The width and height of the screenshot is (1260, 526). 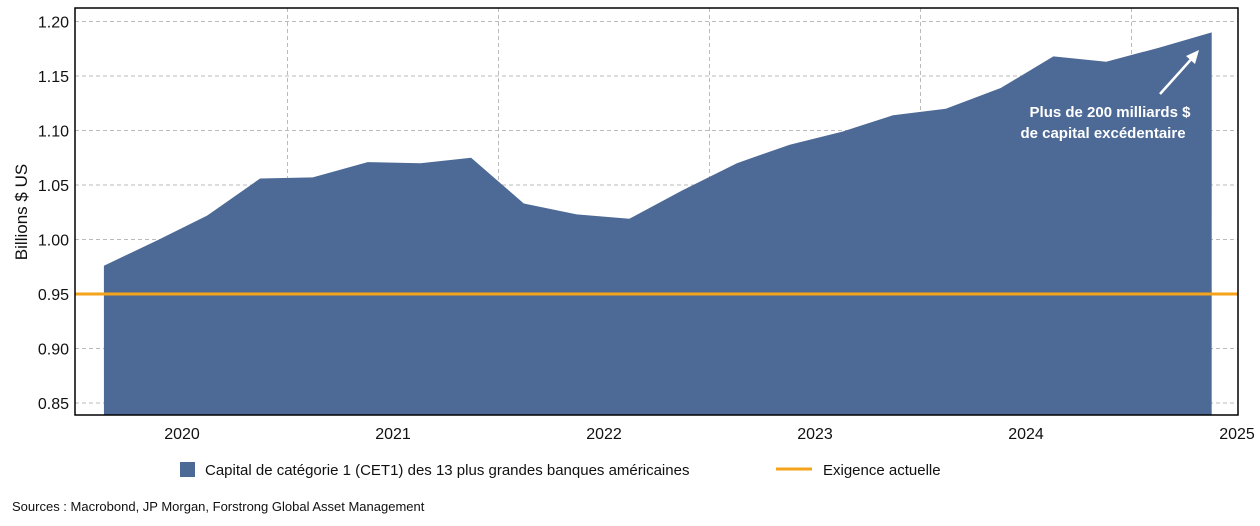 I want to click on y-tick-label: 1.05, so click(x=53, y=186).